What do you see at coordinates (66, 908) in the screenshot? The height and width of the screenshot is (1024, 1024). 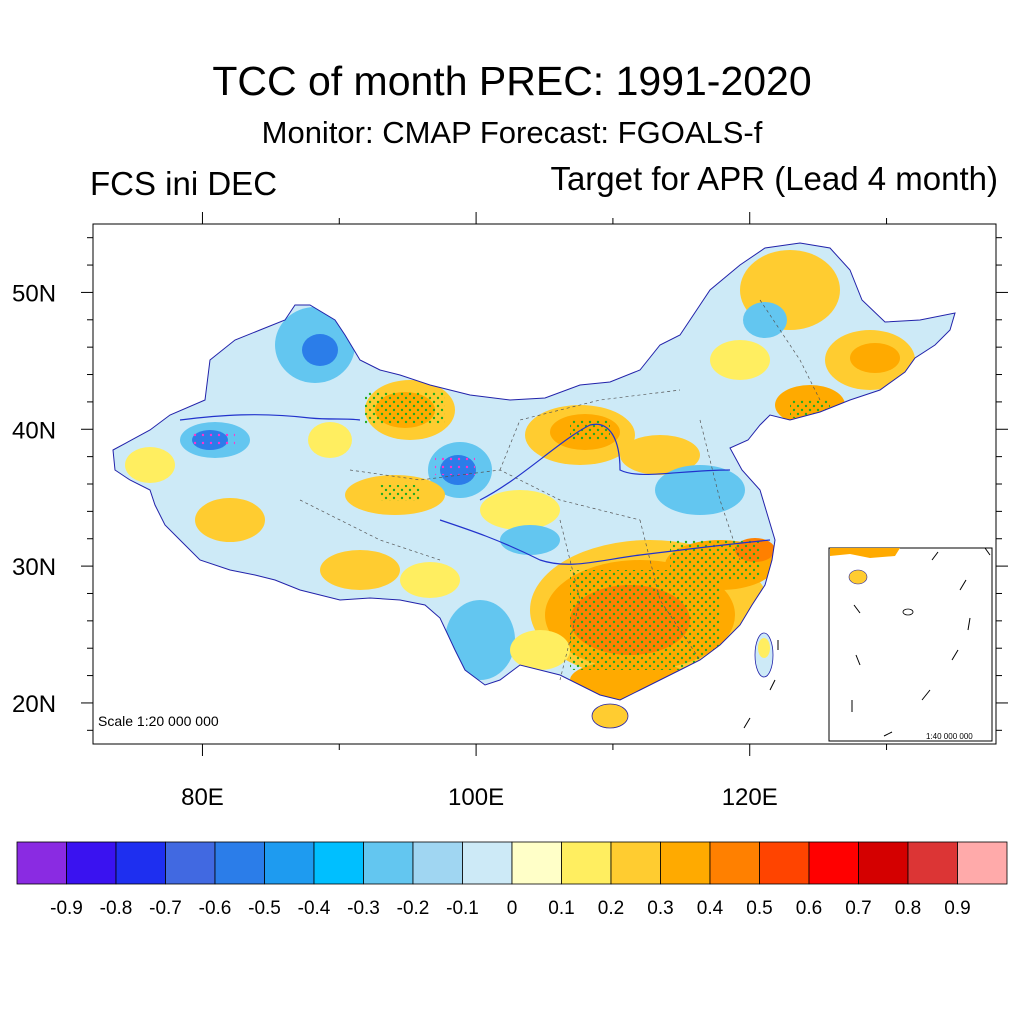 I see `colorbar-label: -0.9` at bounding box center [66, 908].